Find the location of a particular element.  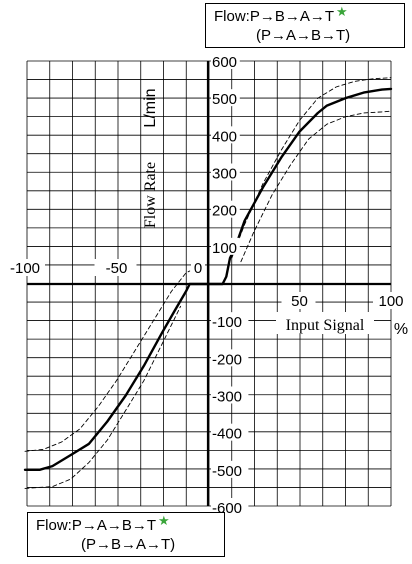

x-tick-label: -100 is located at coordinates (25, 268).